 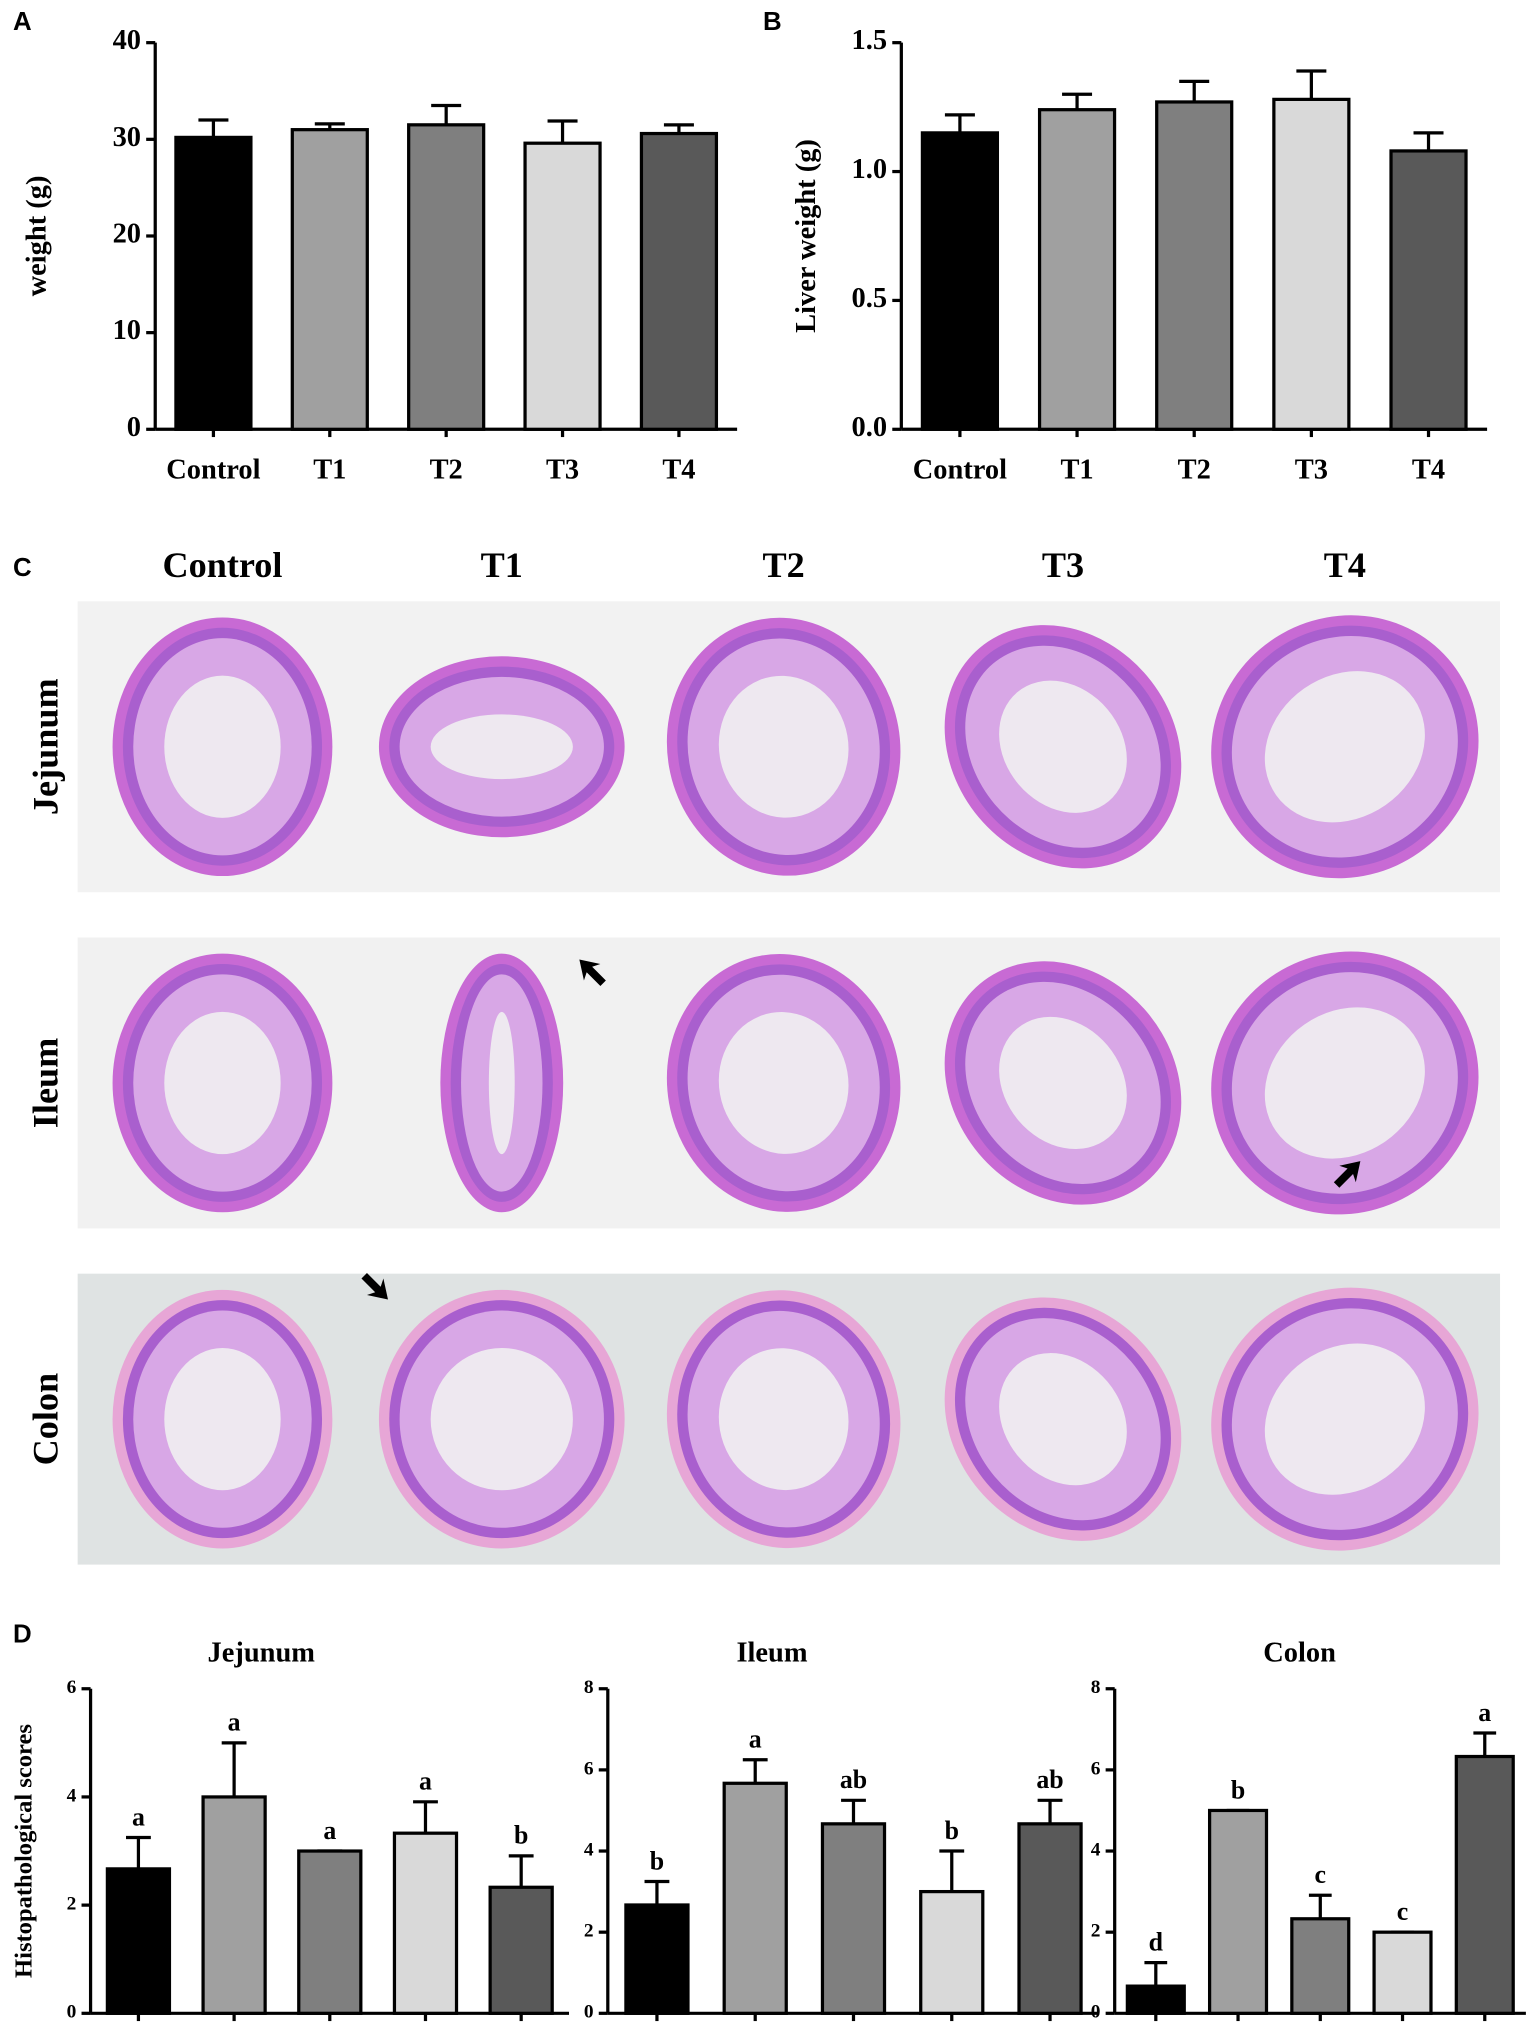 What do you see at coordinates (502, 565) in the screenshot?
I see `column-label: T1` at bounding box center [502, 565].